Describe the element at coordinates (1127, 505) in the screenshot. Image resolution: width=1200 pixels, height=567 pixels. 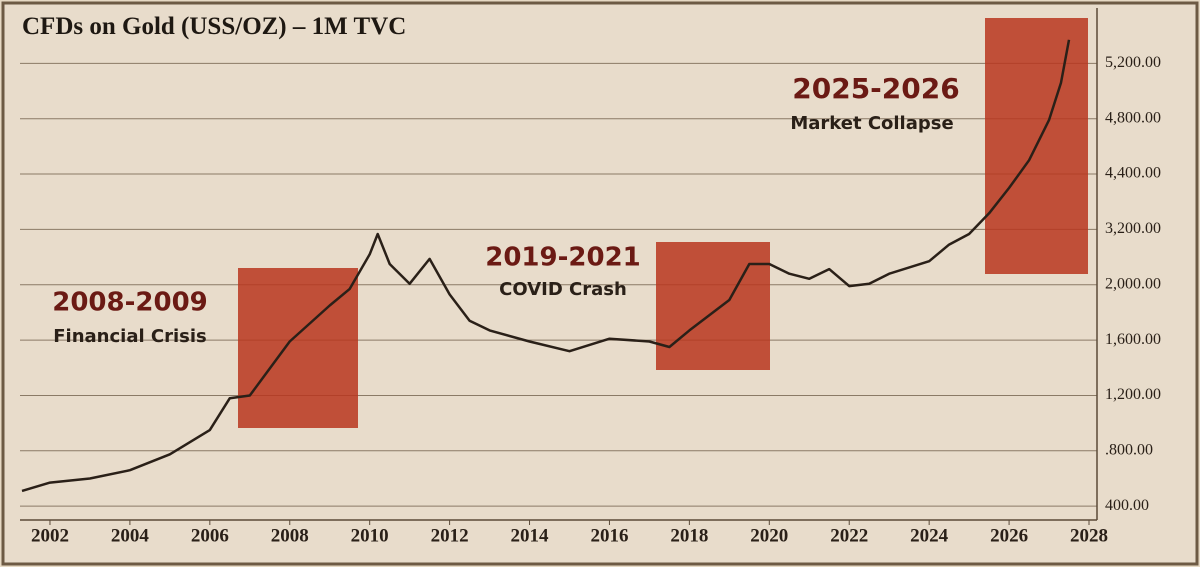
I see `y-tick-label: 400.00` at that location.